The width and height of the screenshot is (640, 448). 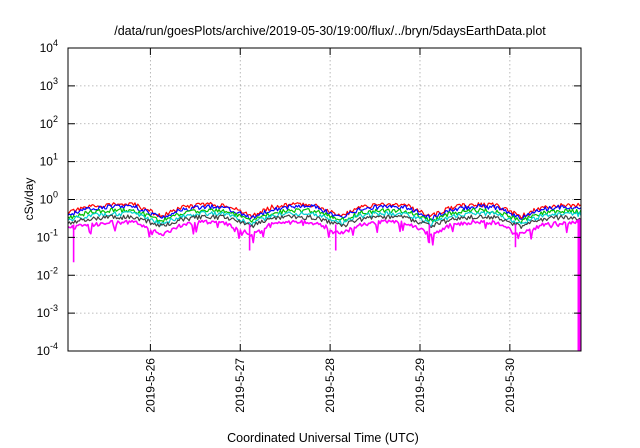 I want to click on x-tick-label: 2019-5-29, so click(x=420, y=385).